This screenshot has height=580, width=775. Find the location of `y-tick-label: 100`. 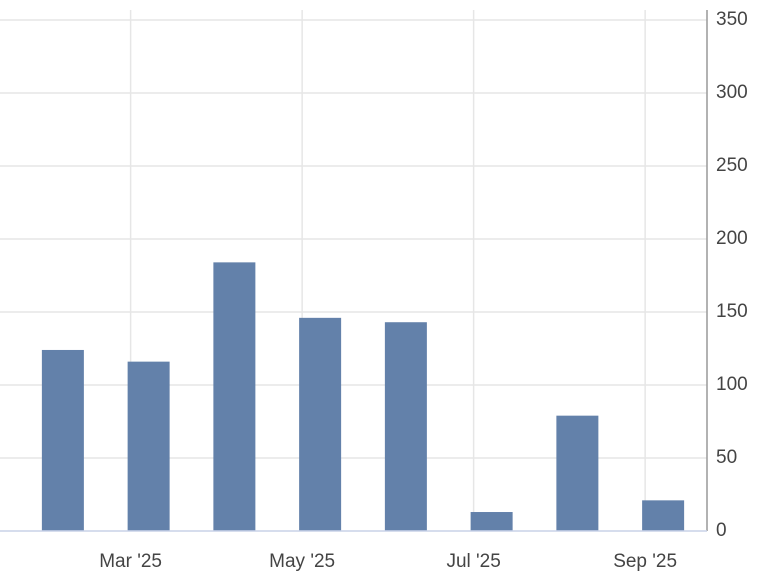

y-tick-label: 100 is located at coordinates (732, 384).